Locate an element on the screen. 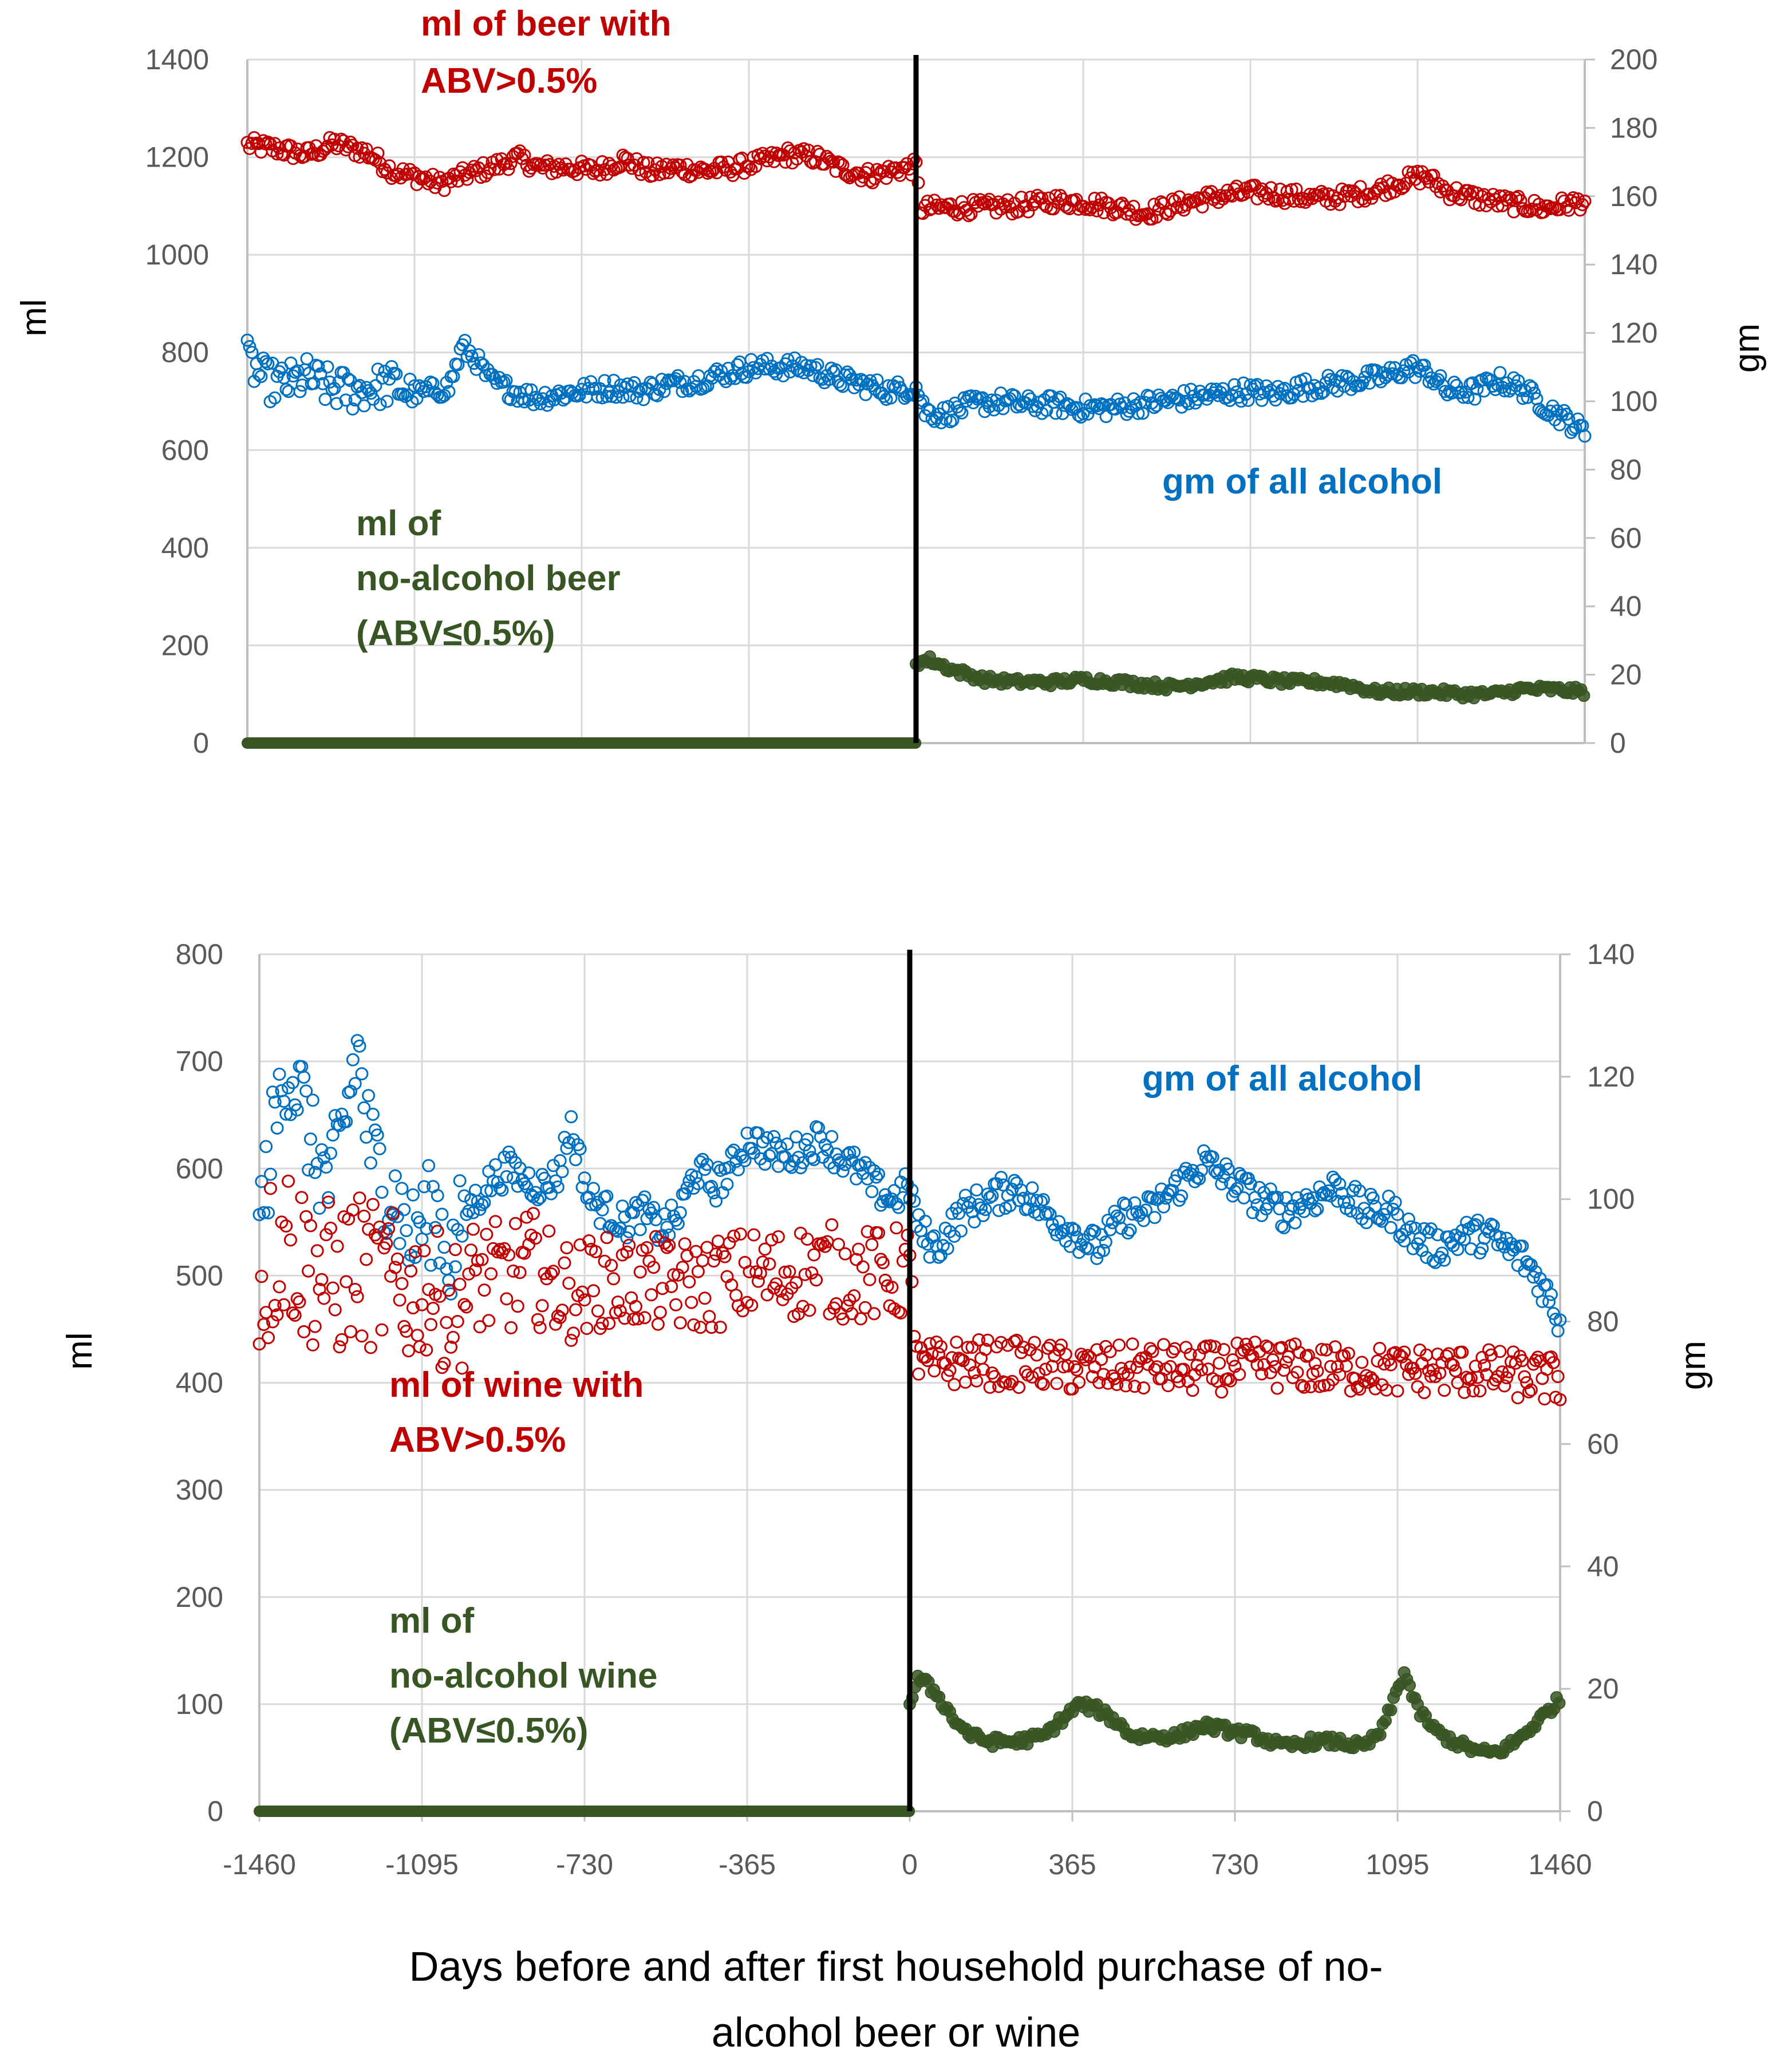 The image size is (1792, 2066). y-right-tick-label: 100 is located at coordinates (1611, 1199).